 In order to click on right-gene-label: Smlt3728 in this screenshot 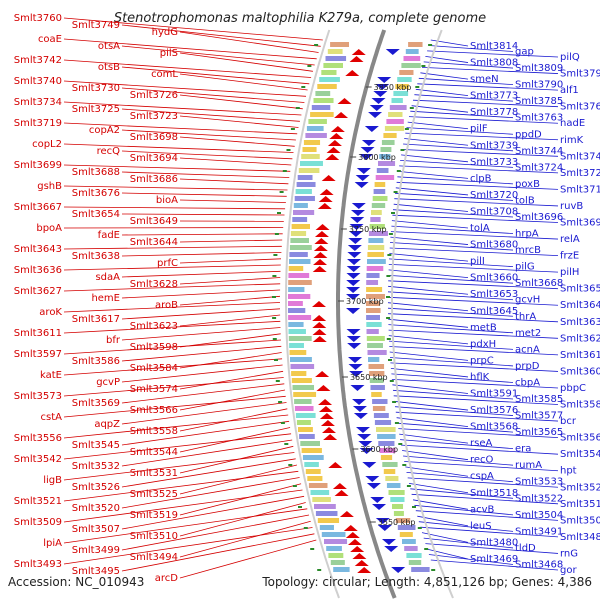, I will do `click(580, 173)`.